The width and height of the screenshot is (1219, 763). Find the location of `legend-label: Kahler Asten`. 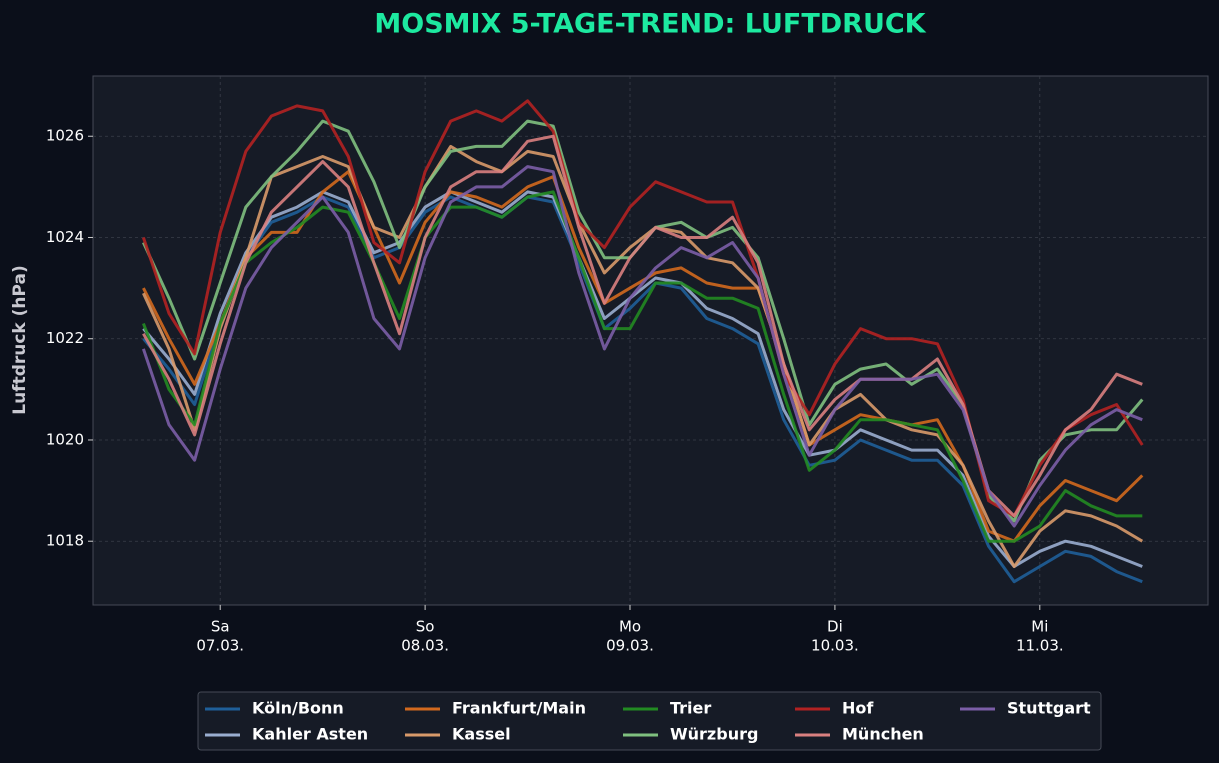

legend-label: Kahler Asten is located at coordinates (310, 734).